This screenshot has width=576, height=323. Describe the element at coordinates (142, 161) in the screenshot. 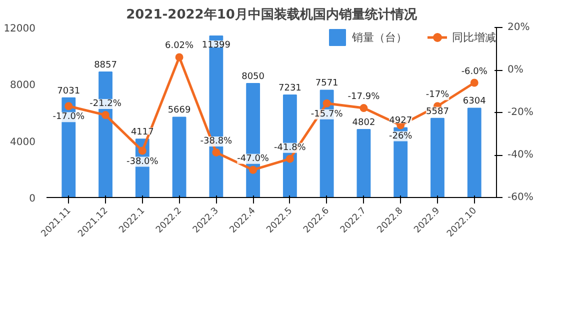

I see `data-label: -38.0%` at that location.